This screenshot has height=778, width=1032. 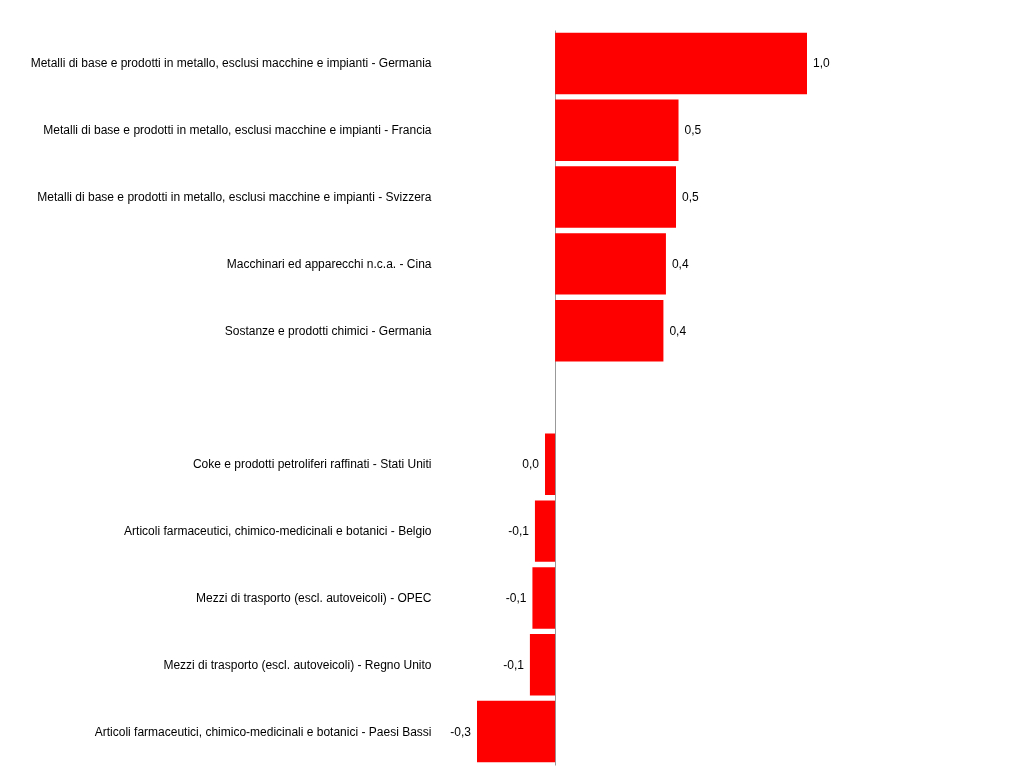 What do you see at coordinates (231, 63) in the screenshot?
I see `y-tick-label: Metalli di base e prodotti in metallo, esclusi macchine e impianti - Germania` at bounding box center [231, 63].